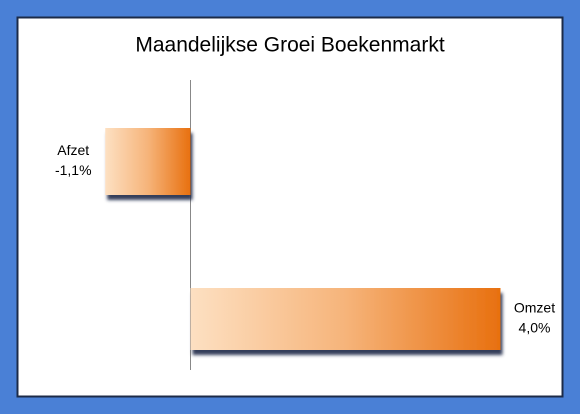  What do you see at coordinates (73, 150) in the screenshot?
I see `category-label: Afzet` at bounding box center [73, 150].